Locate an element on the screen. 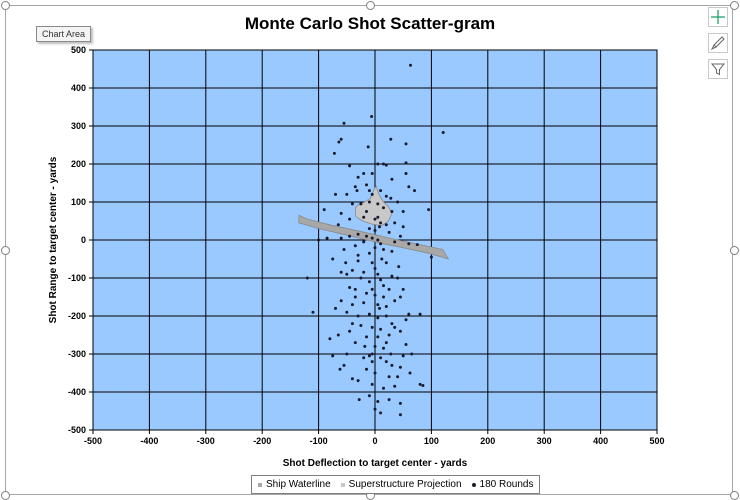 The width and height of the screenshot is (740, 500). chart-filters-button is located at coordinates (718, 69).